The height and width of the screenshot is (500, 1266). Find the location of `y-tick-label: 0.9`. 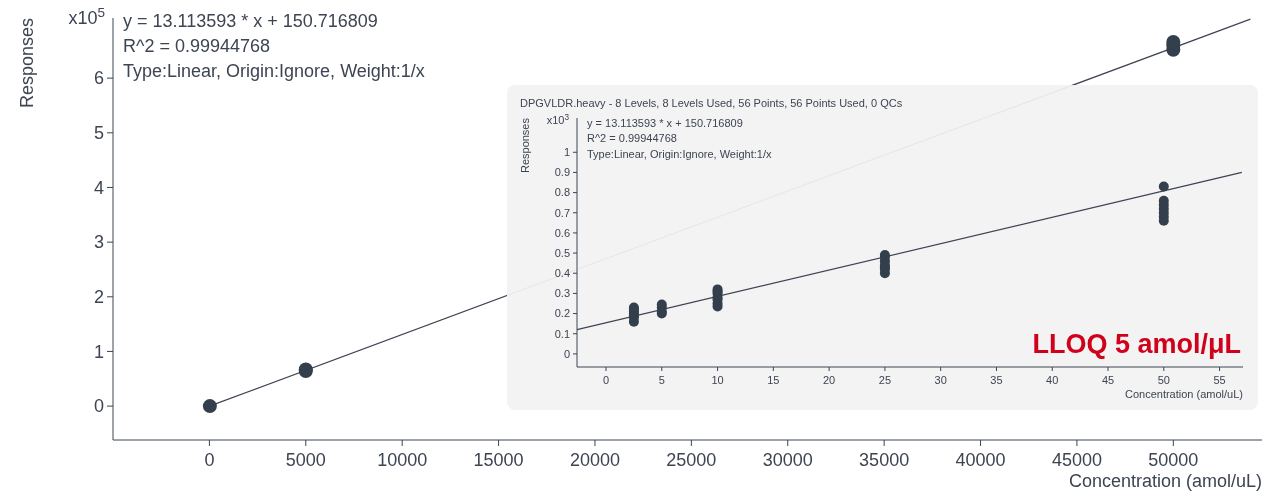

y-tick-label: 0.9 is located at coordinates (562, 172).